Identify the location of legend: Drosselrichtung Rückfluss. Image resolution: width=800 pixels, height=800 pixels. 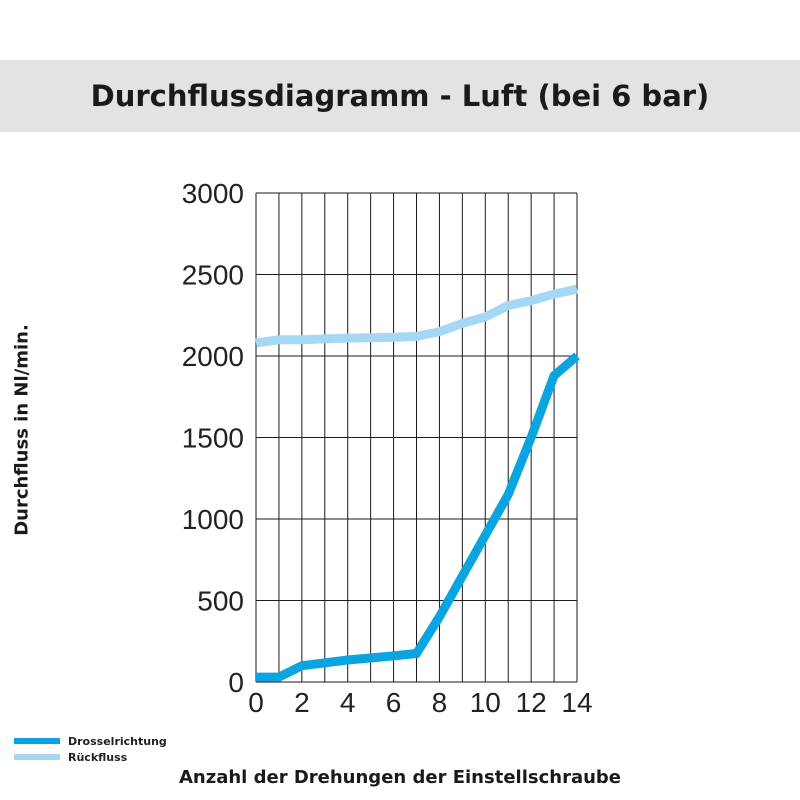
(90, 749).